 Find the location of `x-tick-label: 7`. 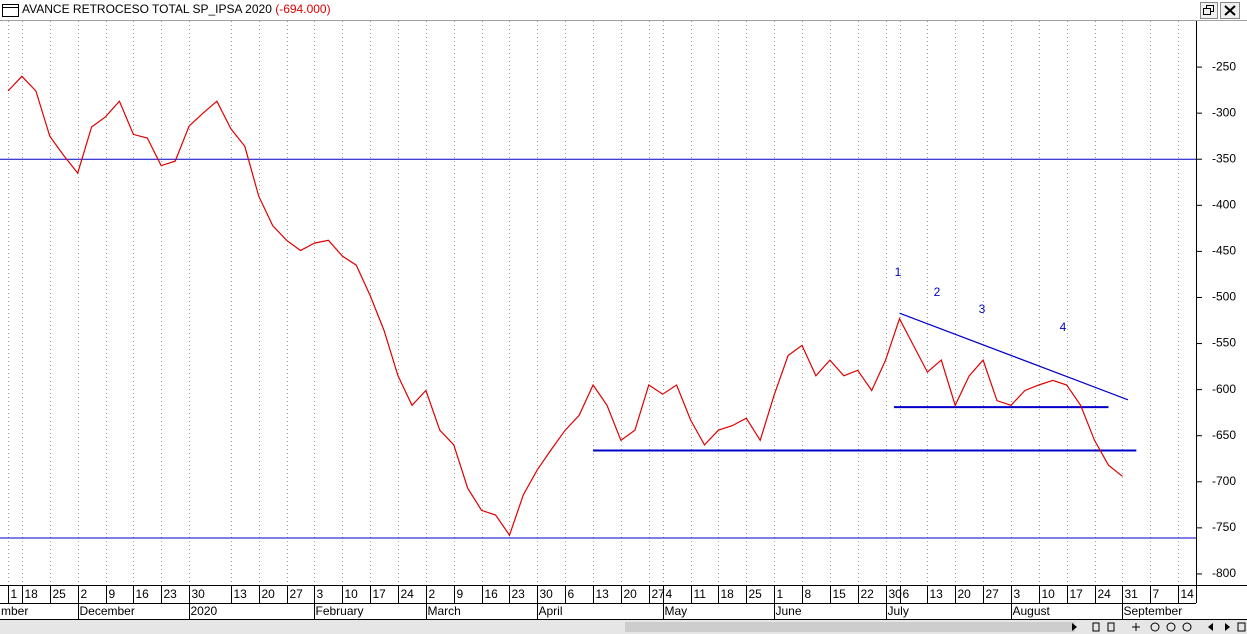

x-tick-label: 7 is located at coordinates (1156, 594).